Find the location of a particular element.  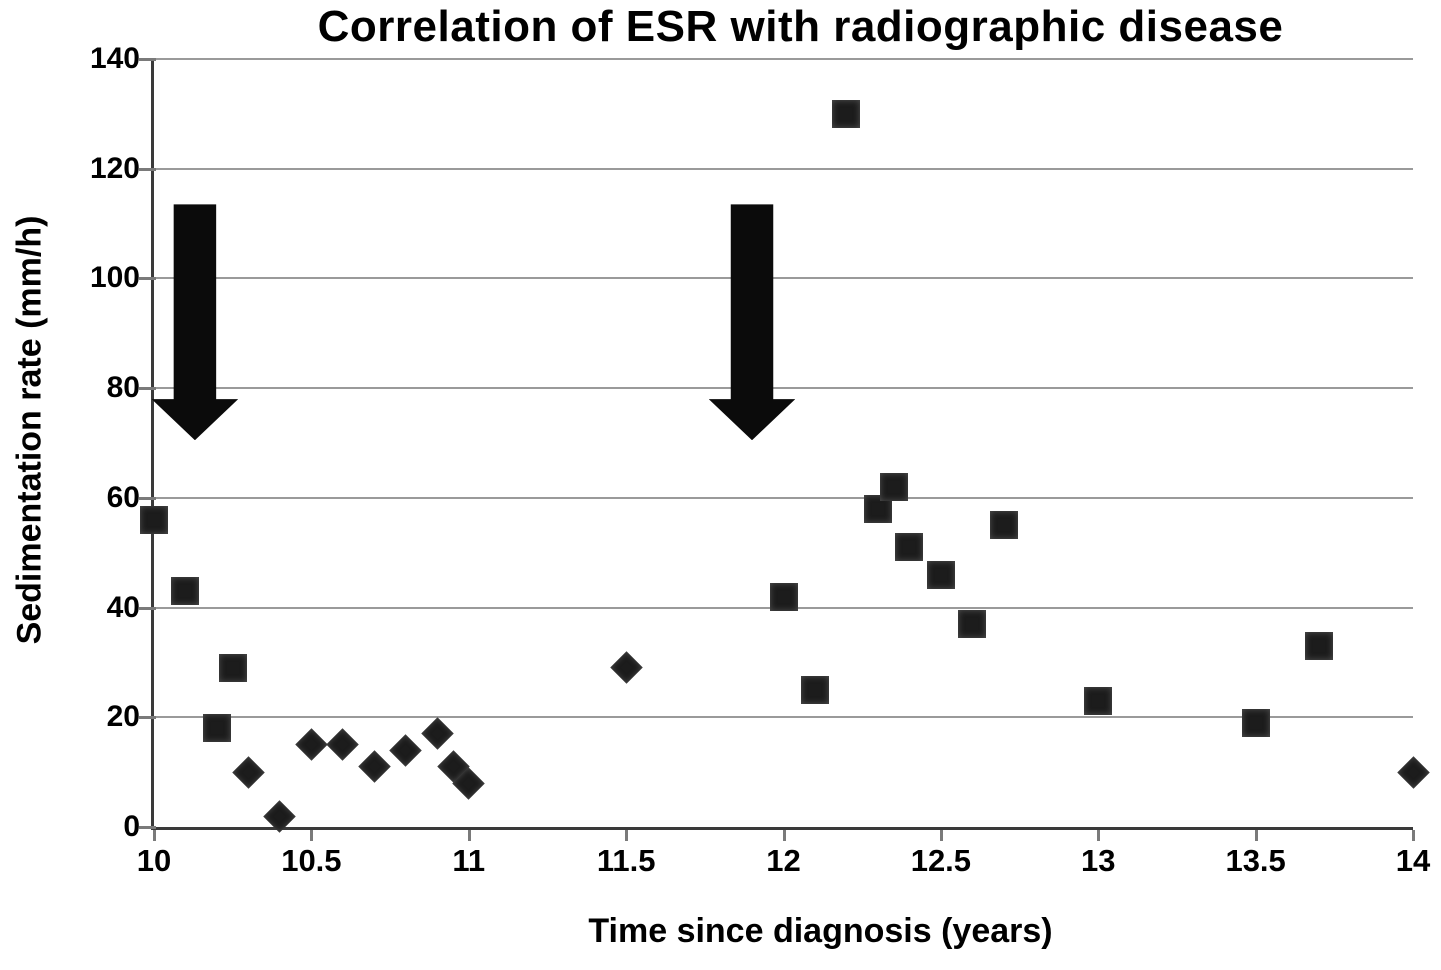

x-tick-label-14: 14 is located at coordinates (1413, 860).